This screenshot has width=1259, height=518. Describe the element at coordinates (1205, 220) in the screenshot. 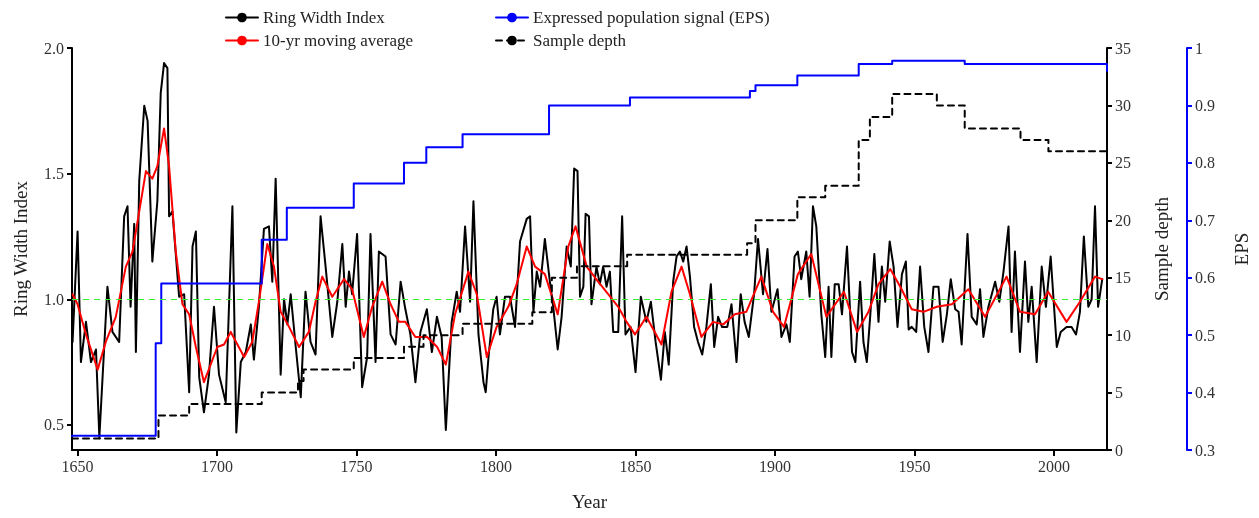

I see `y3-tick-label: 0.7` at that location.